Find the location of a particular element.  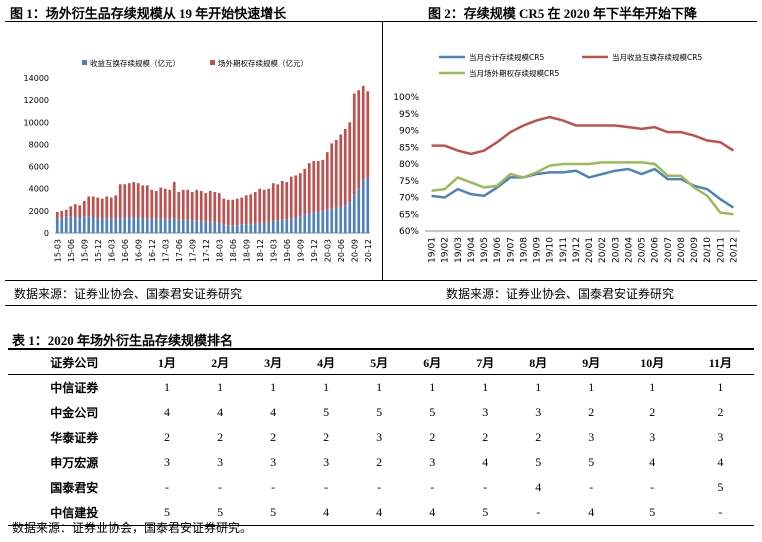

x-tick-label: 20/06 is located at coordinates (656, 250).